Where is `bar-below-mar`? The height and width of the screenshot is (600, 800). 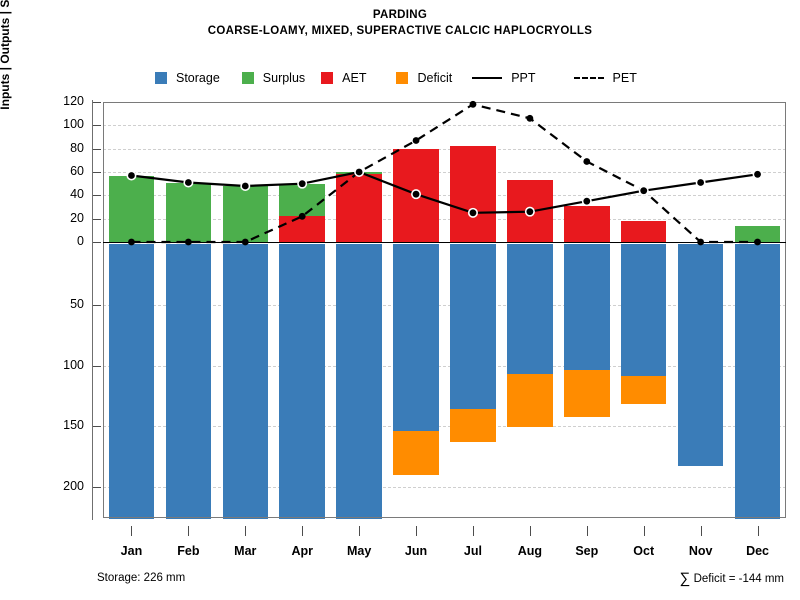
bar-below-mar is located at coordinates (245, 381).